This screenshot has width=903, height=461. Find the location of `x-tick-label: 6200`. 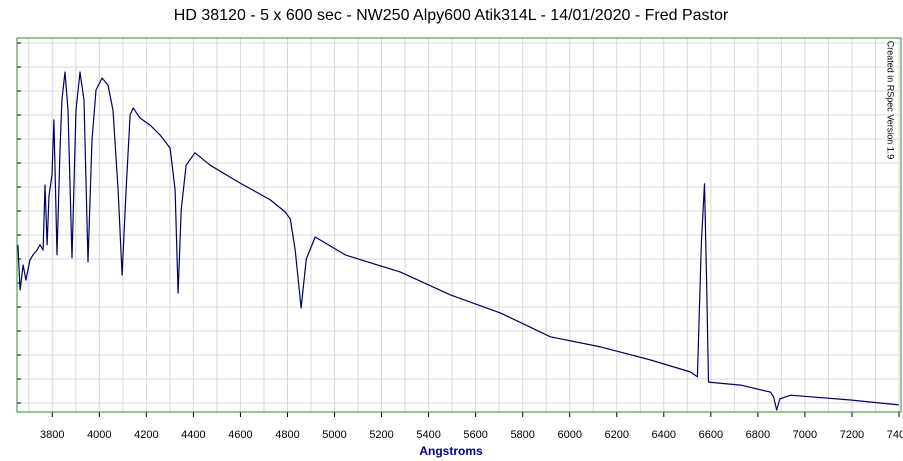

x-tick-label: 6200 is located at coordinates (617, 435).